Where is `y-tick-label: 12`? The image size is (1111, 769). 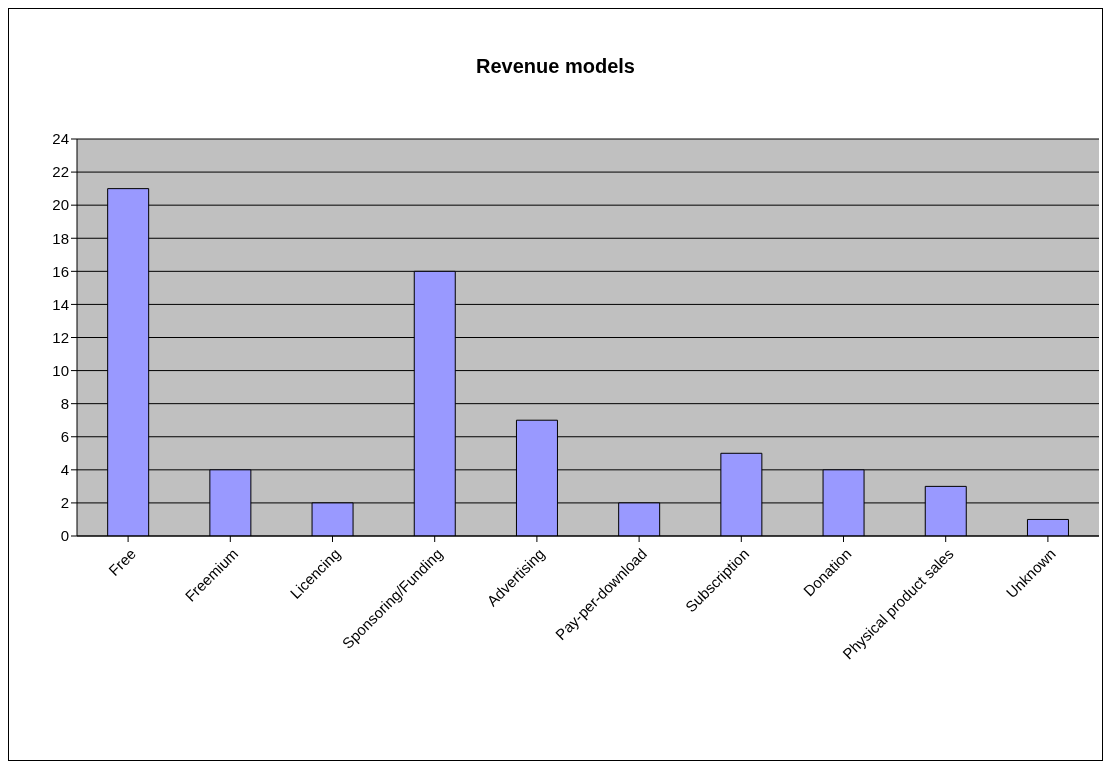
y-tick-label: 12 is located at coordinates (60, 337).